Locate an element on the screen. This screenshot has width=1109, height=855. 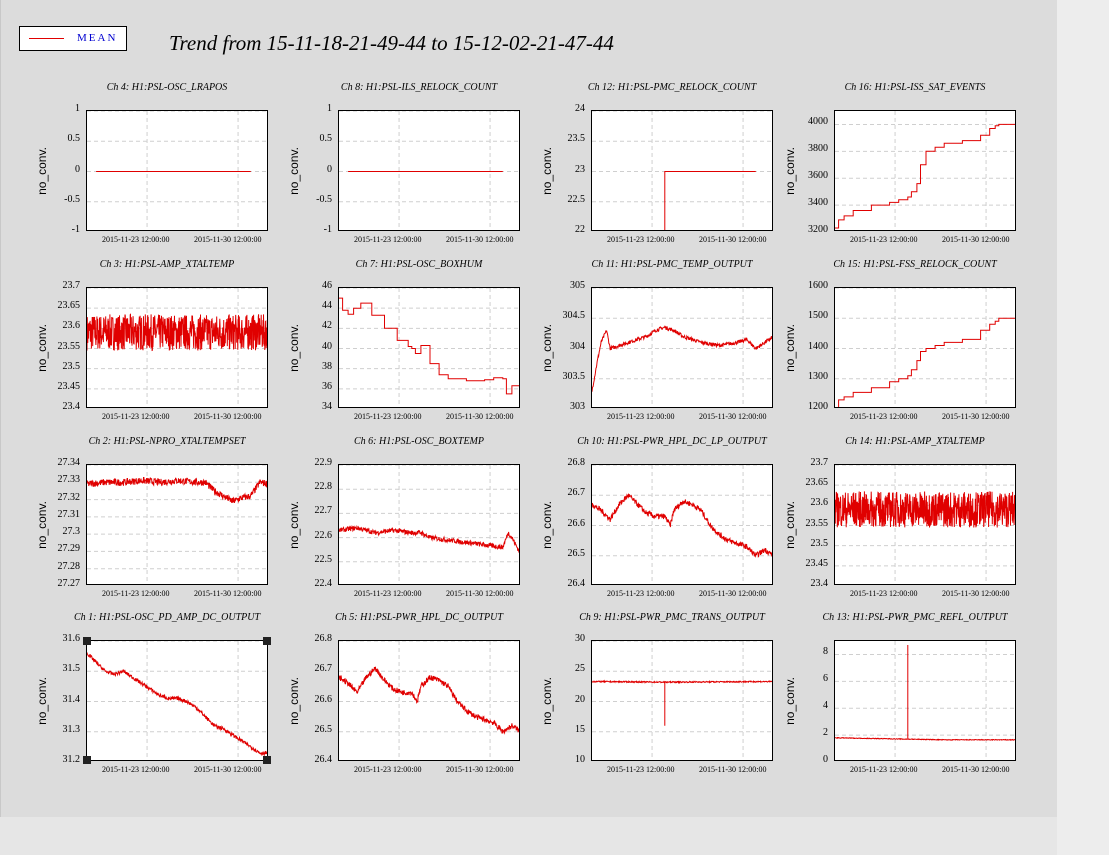
y-tick-label: 3600 is located at coordinates (818, 176).